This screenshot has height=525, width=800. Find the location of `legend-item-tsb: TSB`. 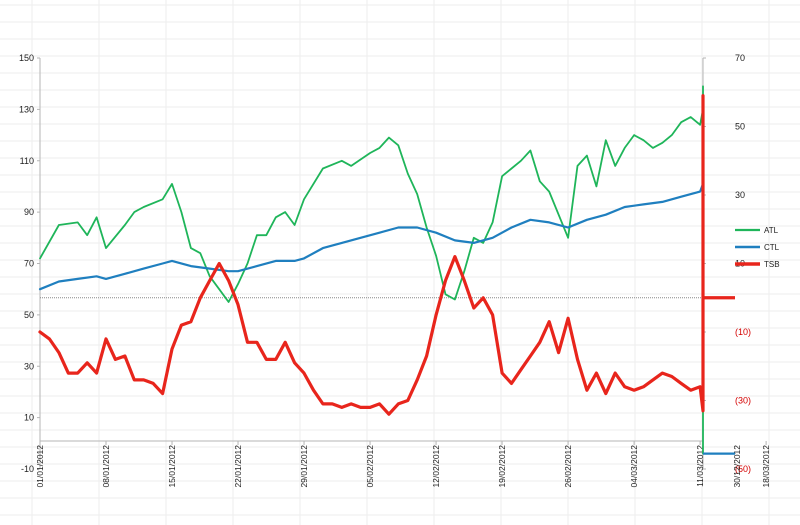

legend-item-tsb: TSB is located at coordinates (757, 264).